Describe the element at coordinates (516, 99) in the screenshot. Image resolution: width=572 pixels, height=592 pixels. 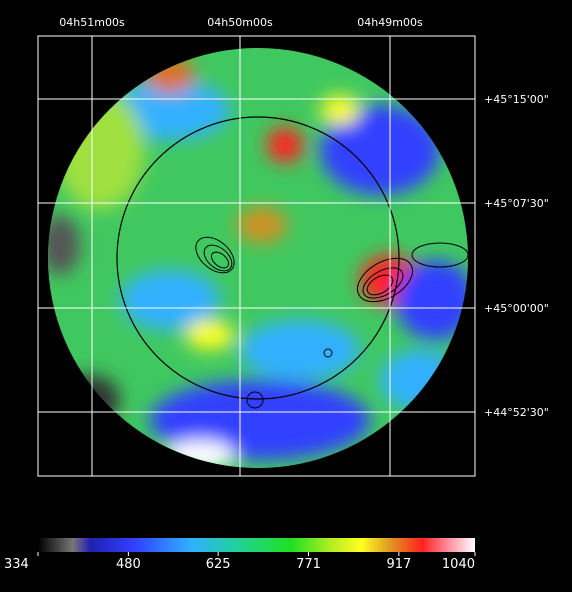
I see `dec-label: +45°15'00"` at that location.